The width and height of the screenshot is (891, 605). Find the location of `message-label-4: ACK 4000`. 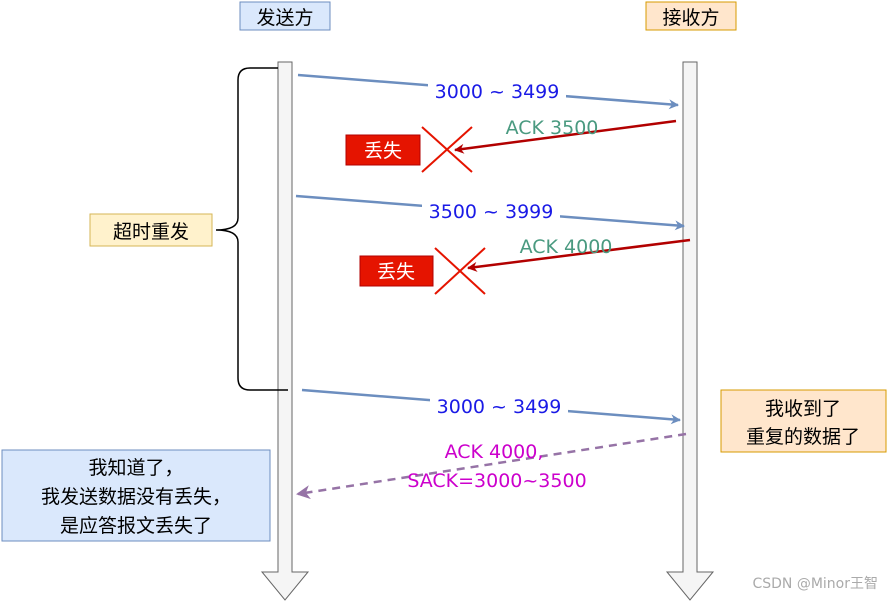

message-label-4: ACK 4000 is located at coordinates (566, 247).